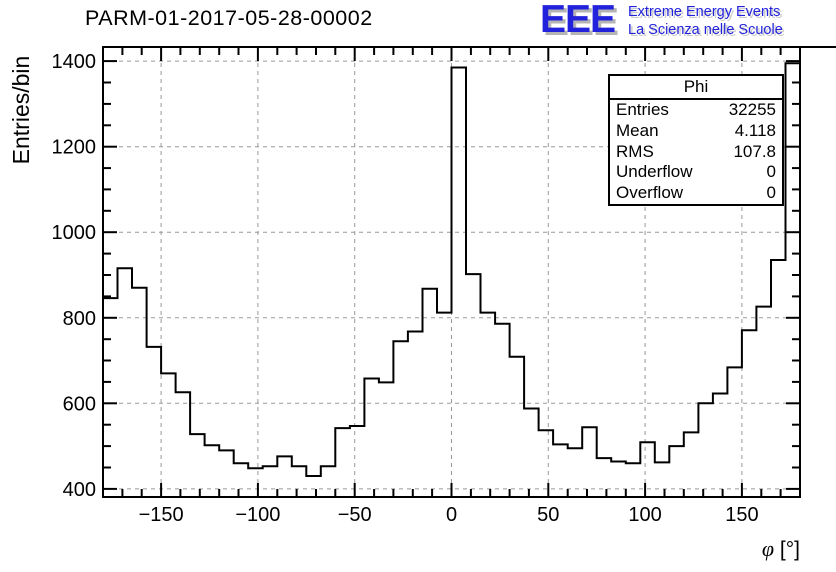 The image size is (836, 572). What do you see at coordinates (654, 172) in the screenshot?
I see `stats-label: Underflow` at bounding box center [654, 172].